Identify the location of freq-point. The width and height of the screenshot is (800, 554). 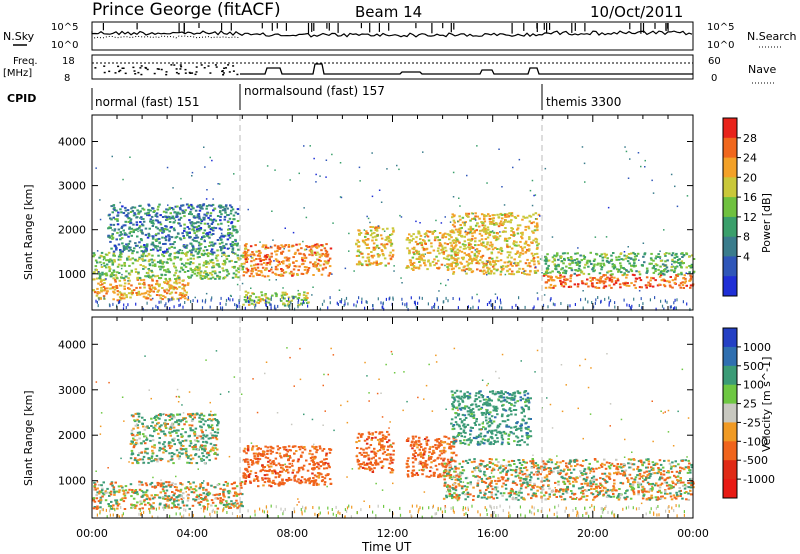
(233, 71).